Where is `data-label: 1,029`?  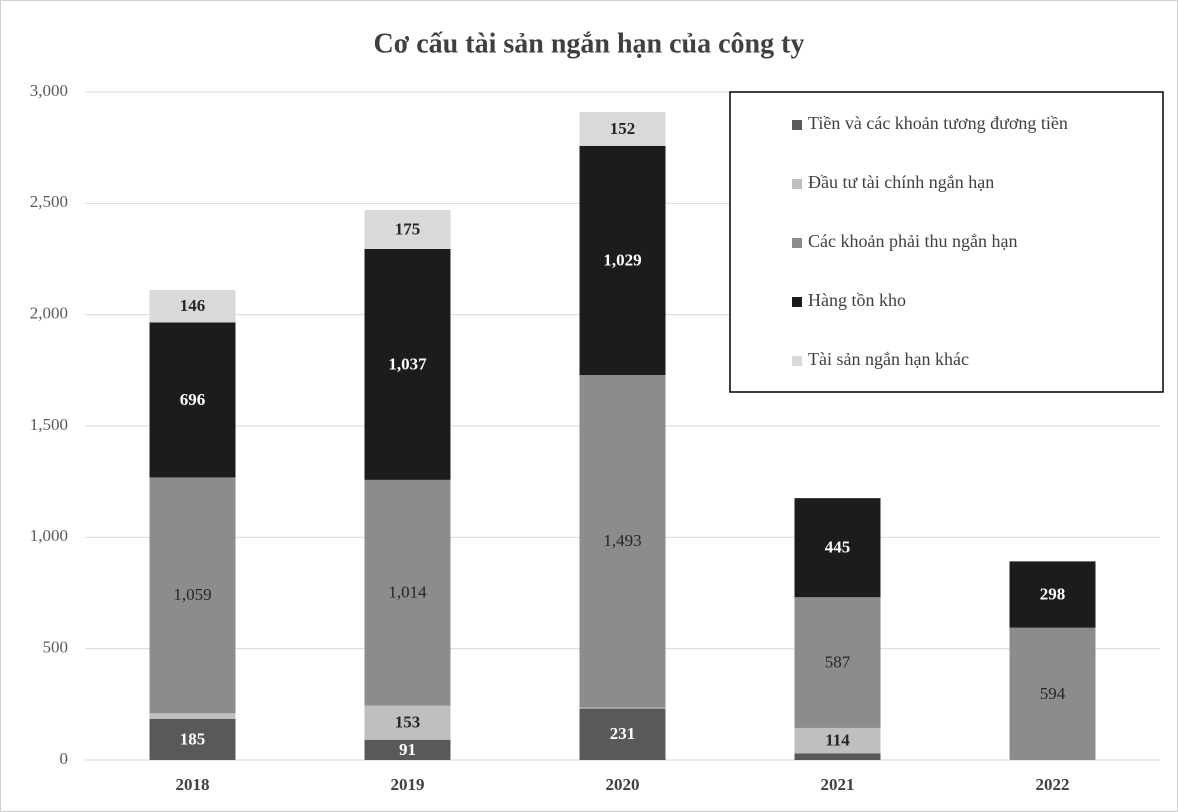
data-label: 1,029 is located at coordinates (622, 259).